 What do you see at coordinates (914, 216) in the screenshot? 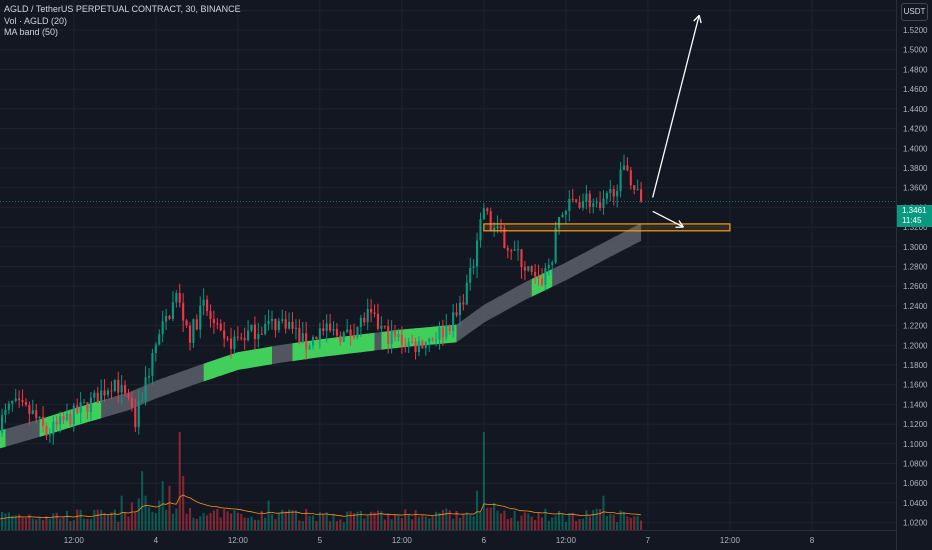
I see `last-price-label: 1.3461 11:45` at bounding box center [914, 216].